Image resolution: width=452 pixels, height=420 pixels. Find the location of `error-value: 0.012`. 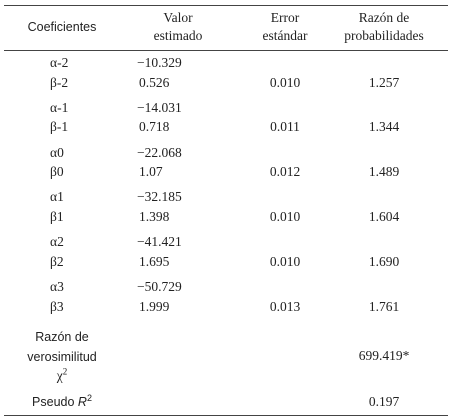

error-value: 0.012 is located at coordinates (285, 172).